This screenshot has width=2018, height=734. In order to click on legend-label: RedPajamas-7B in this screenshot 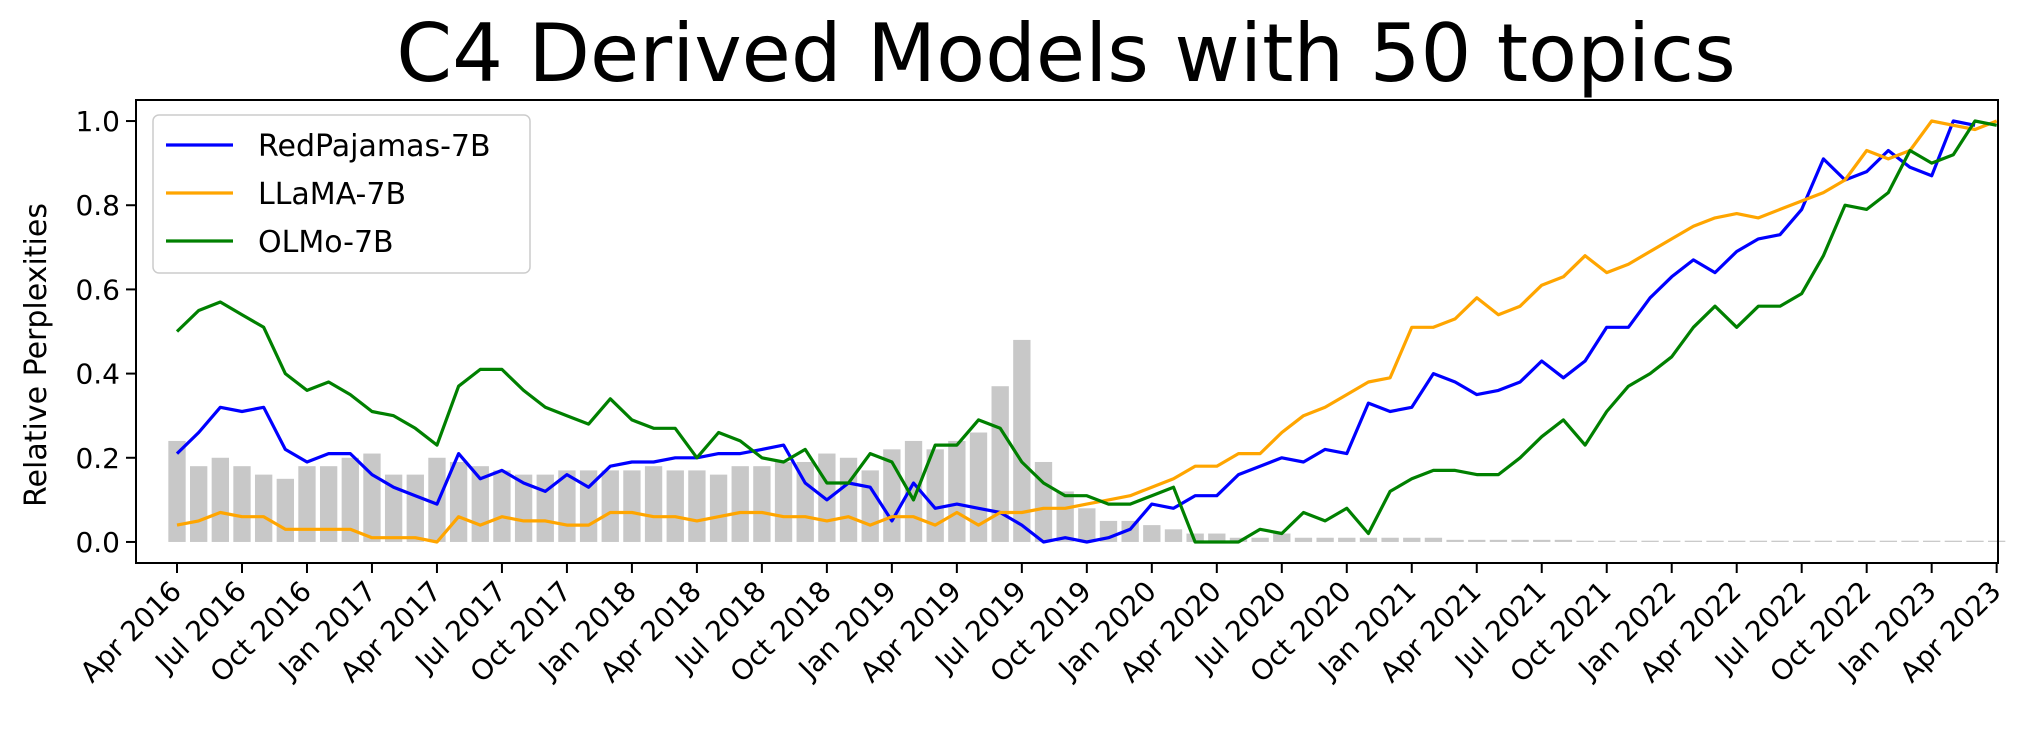, I will do `click(374, 146)`.